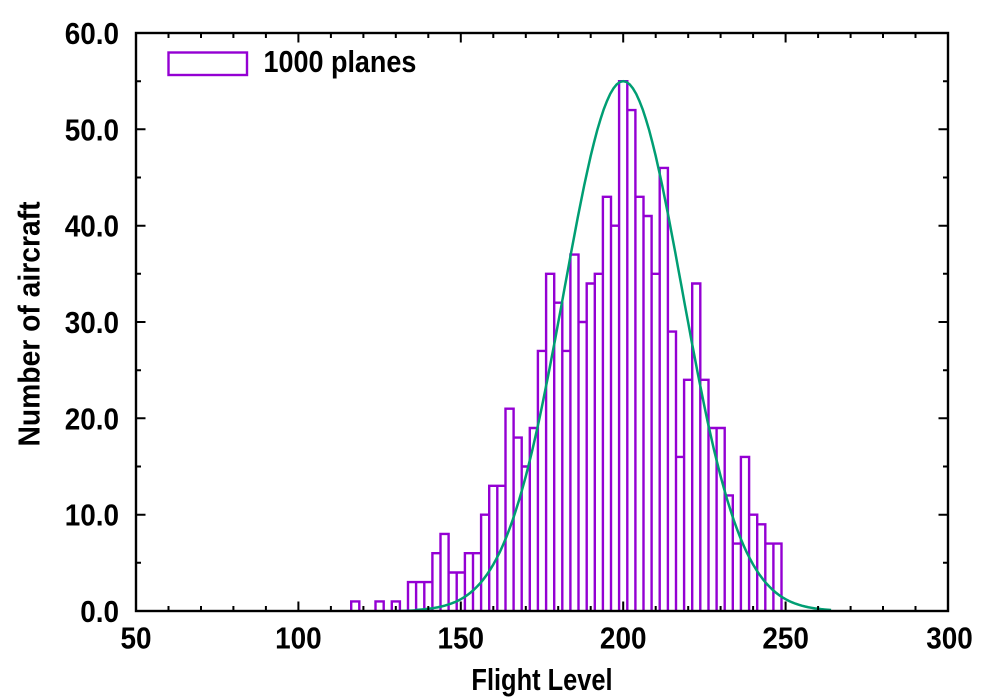 The height and width of the screenshot is (700, 1000). What do you see at coordinates (541, 680) in the screenshot?
I see `svg-text: Flight Level` at bounding box center [541, 680].